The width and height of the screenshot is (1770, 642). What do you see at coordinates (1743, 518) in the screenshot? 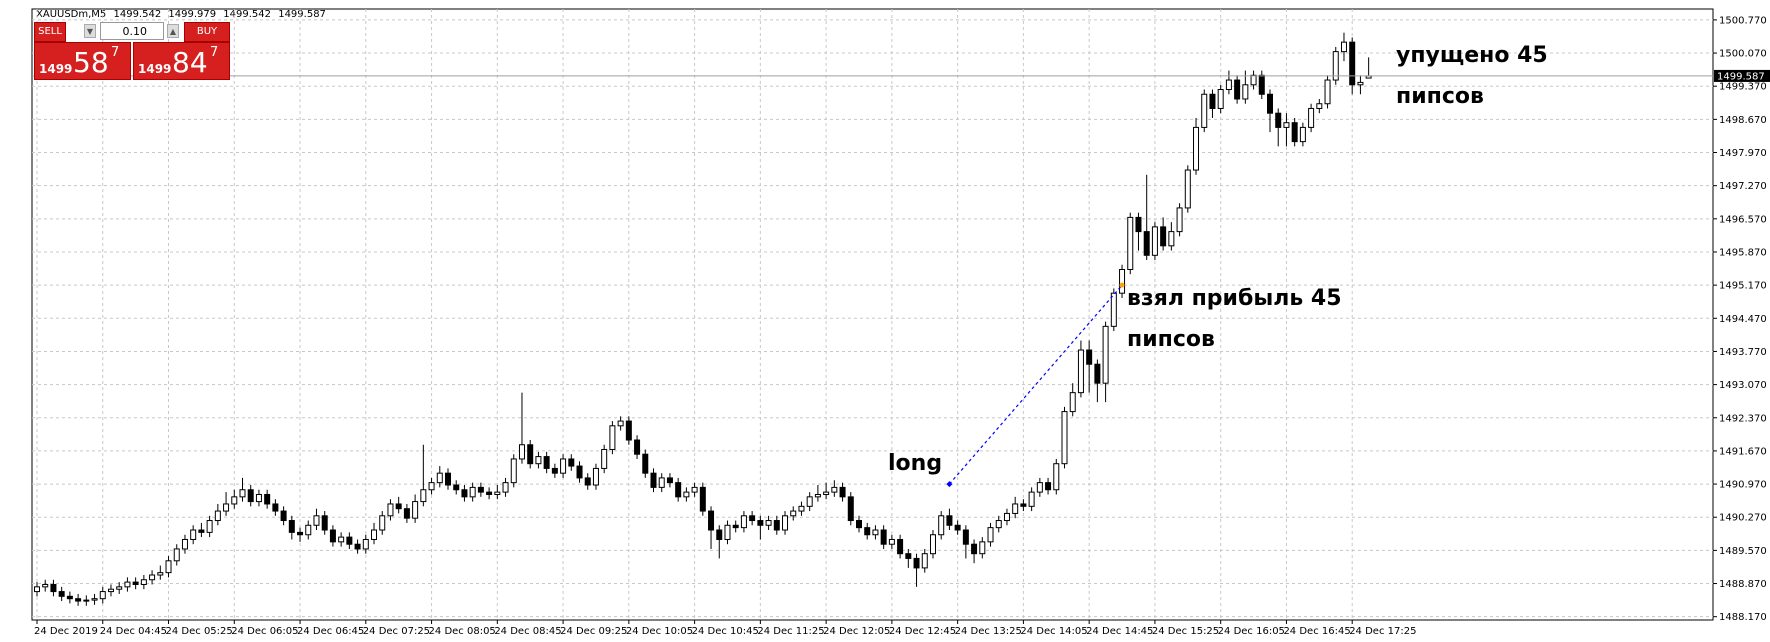
I see `y-tick-label: 1490.270` at bounding box center [1743, 518].